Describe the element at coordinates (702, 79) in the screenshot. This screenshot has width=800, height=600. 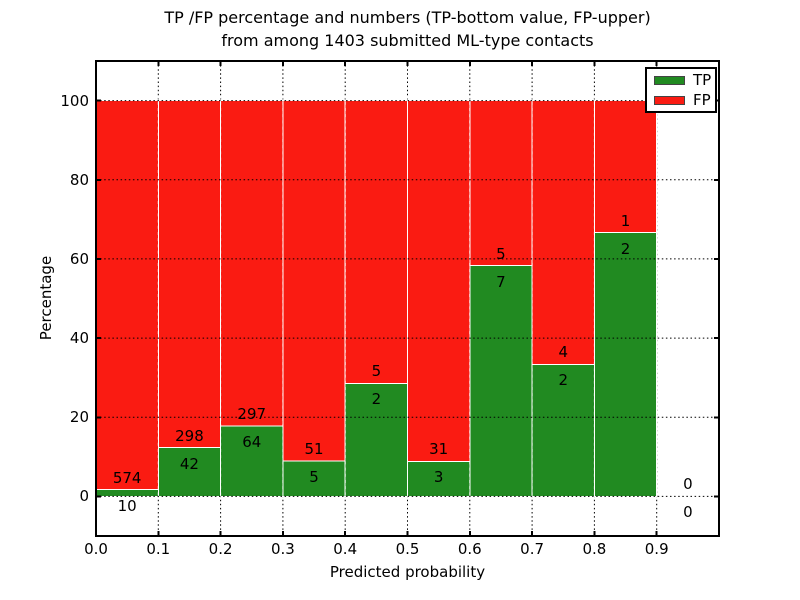
I see `legend-label-tp: TP` at that location.